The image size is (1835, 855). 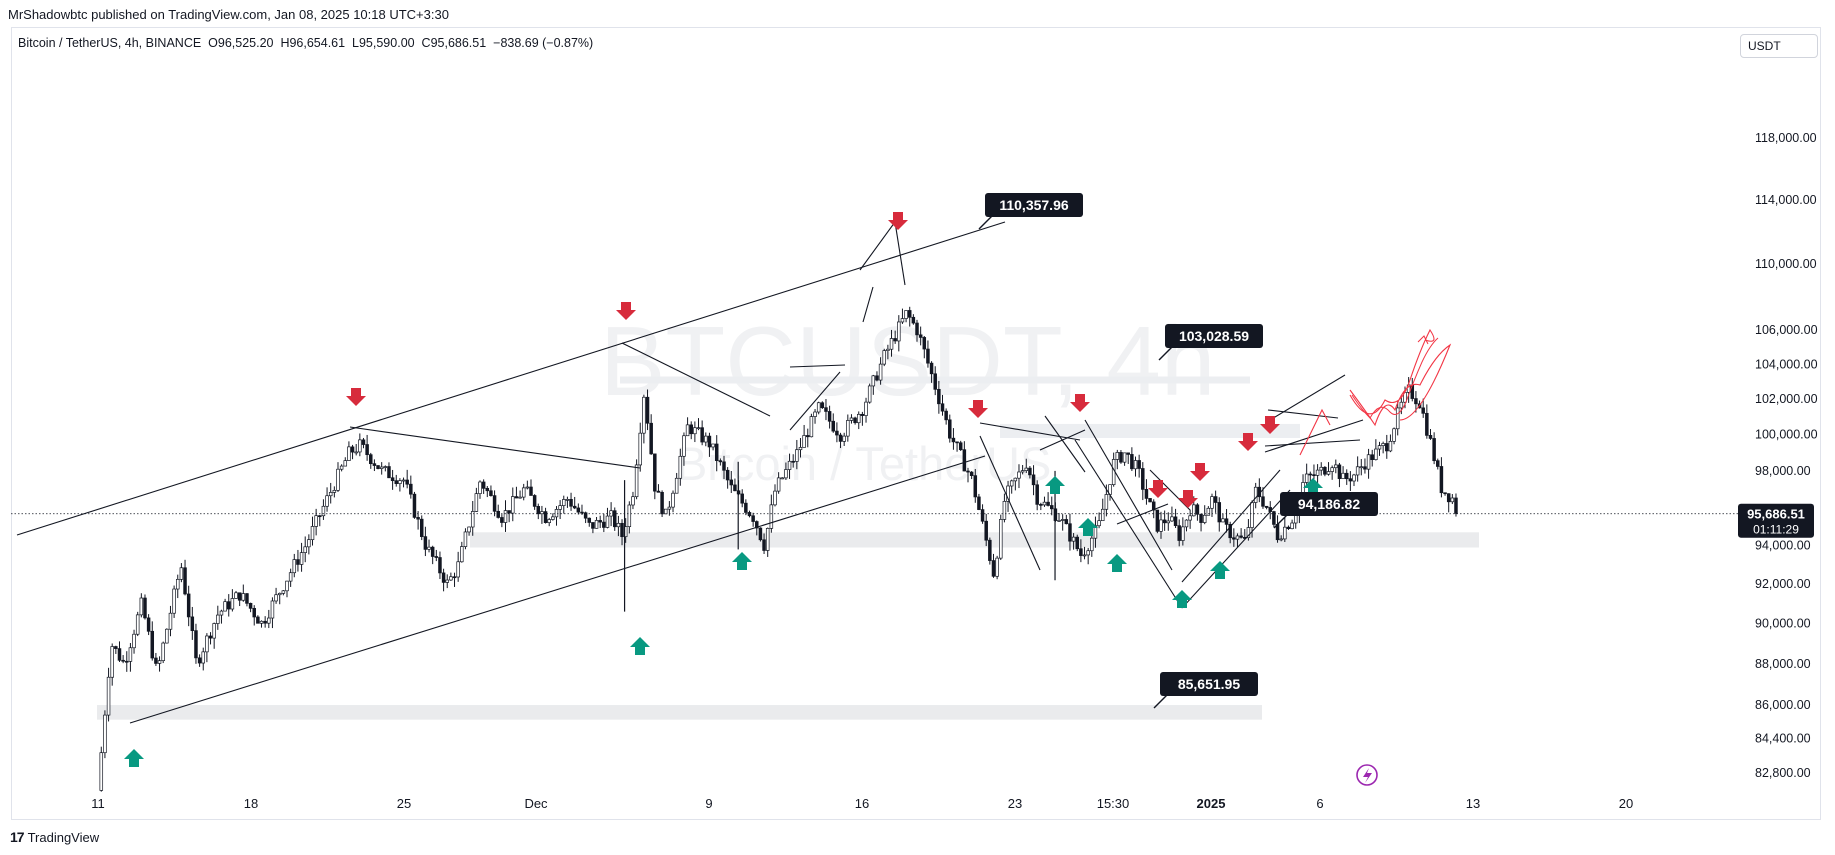 What do you see at coordinates (313, 43) in the screenshot?
I see `high-value: H96,654.61` at bounding box center [313, 43].